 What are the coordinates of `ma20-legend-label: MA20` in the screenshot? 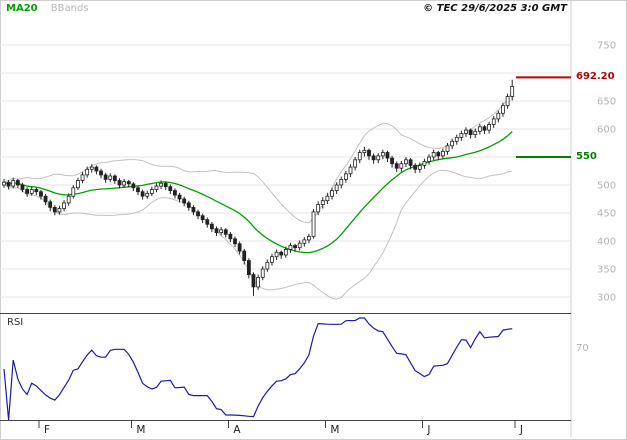 It's located at (22, 8).